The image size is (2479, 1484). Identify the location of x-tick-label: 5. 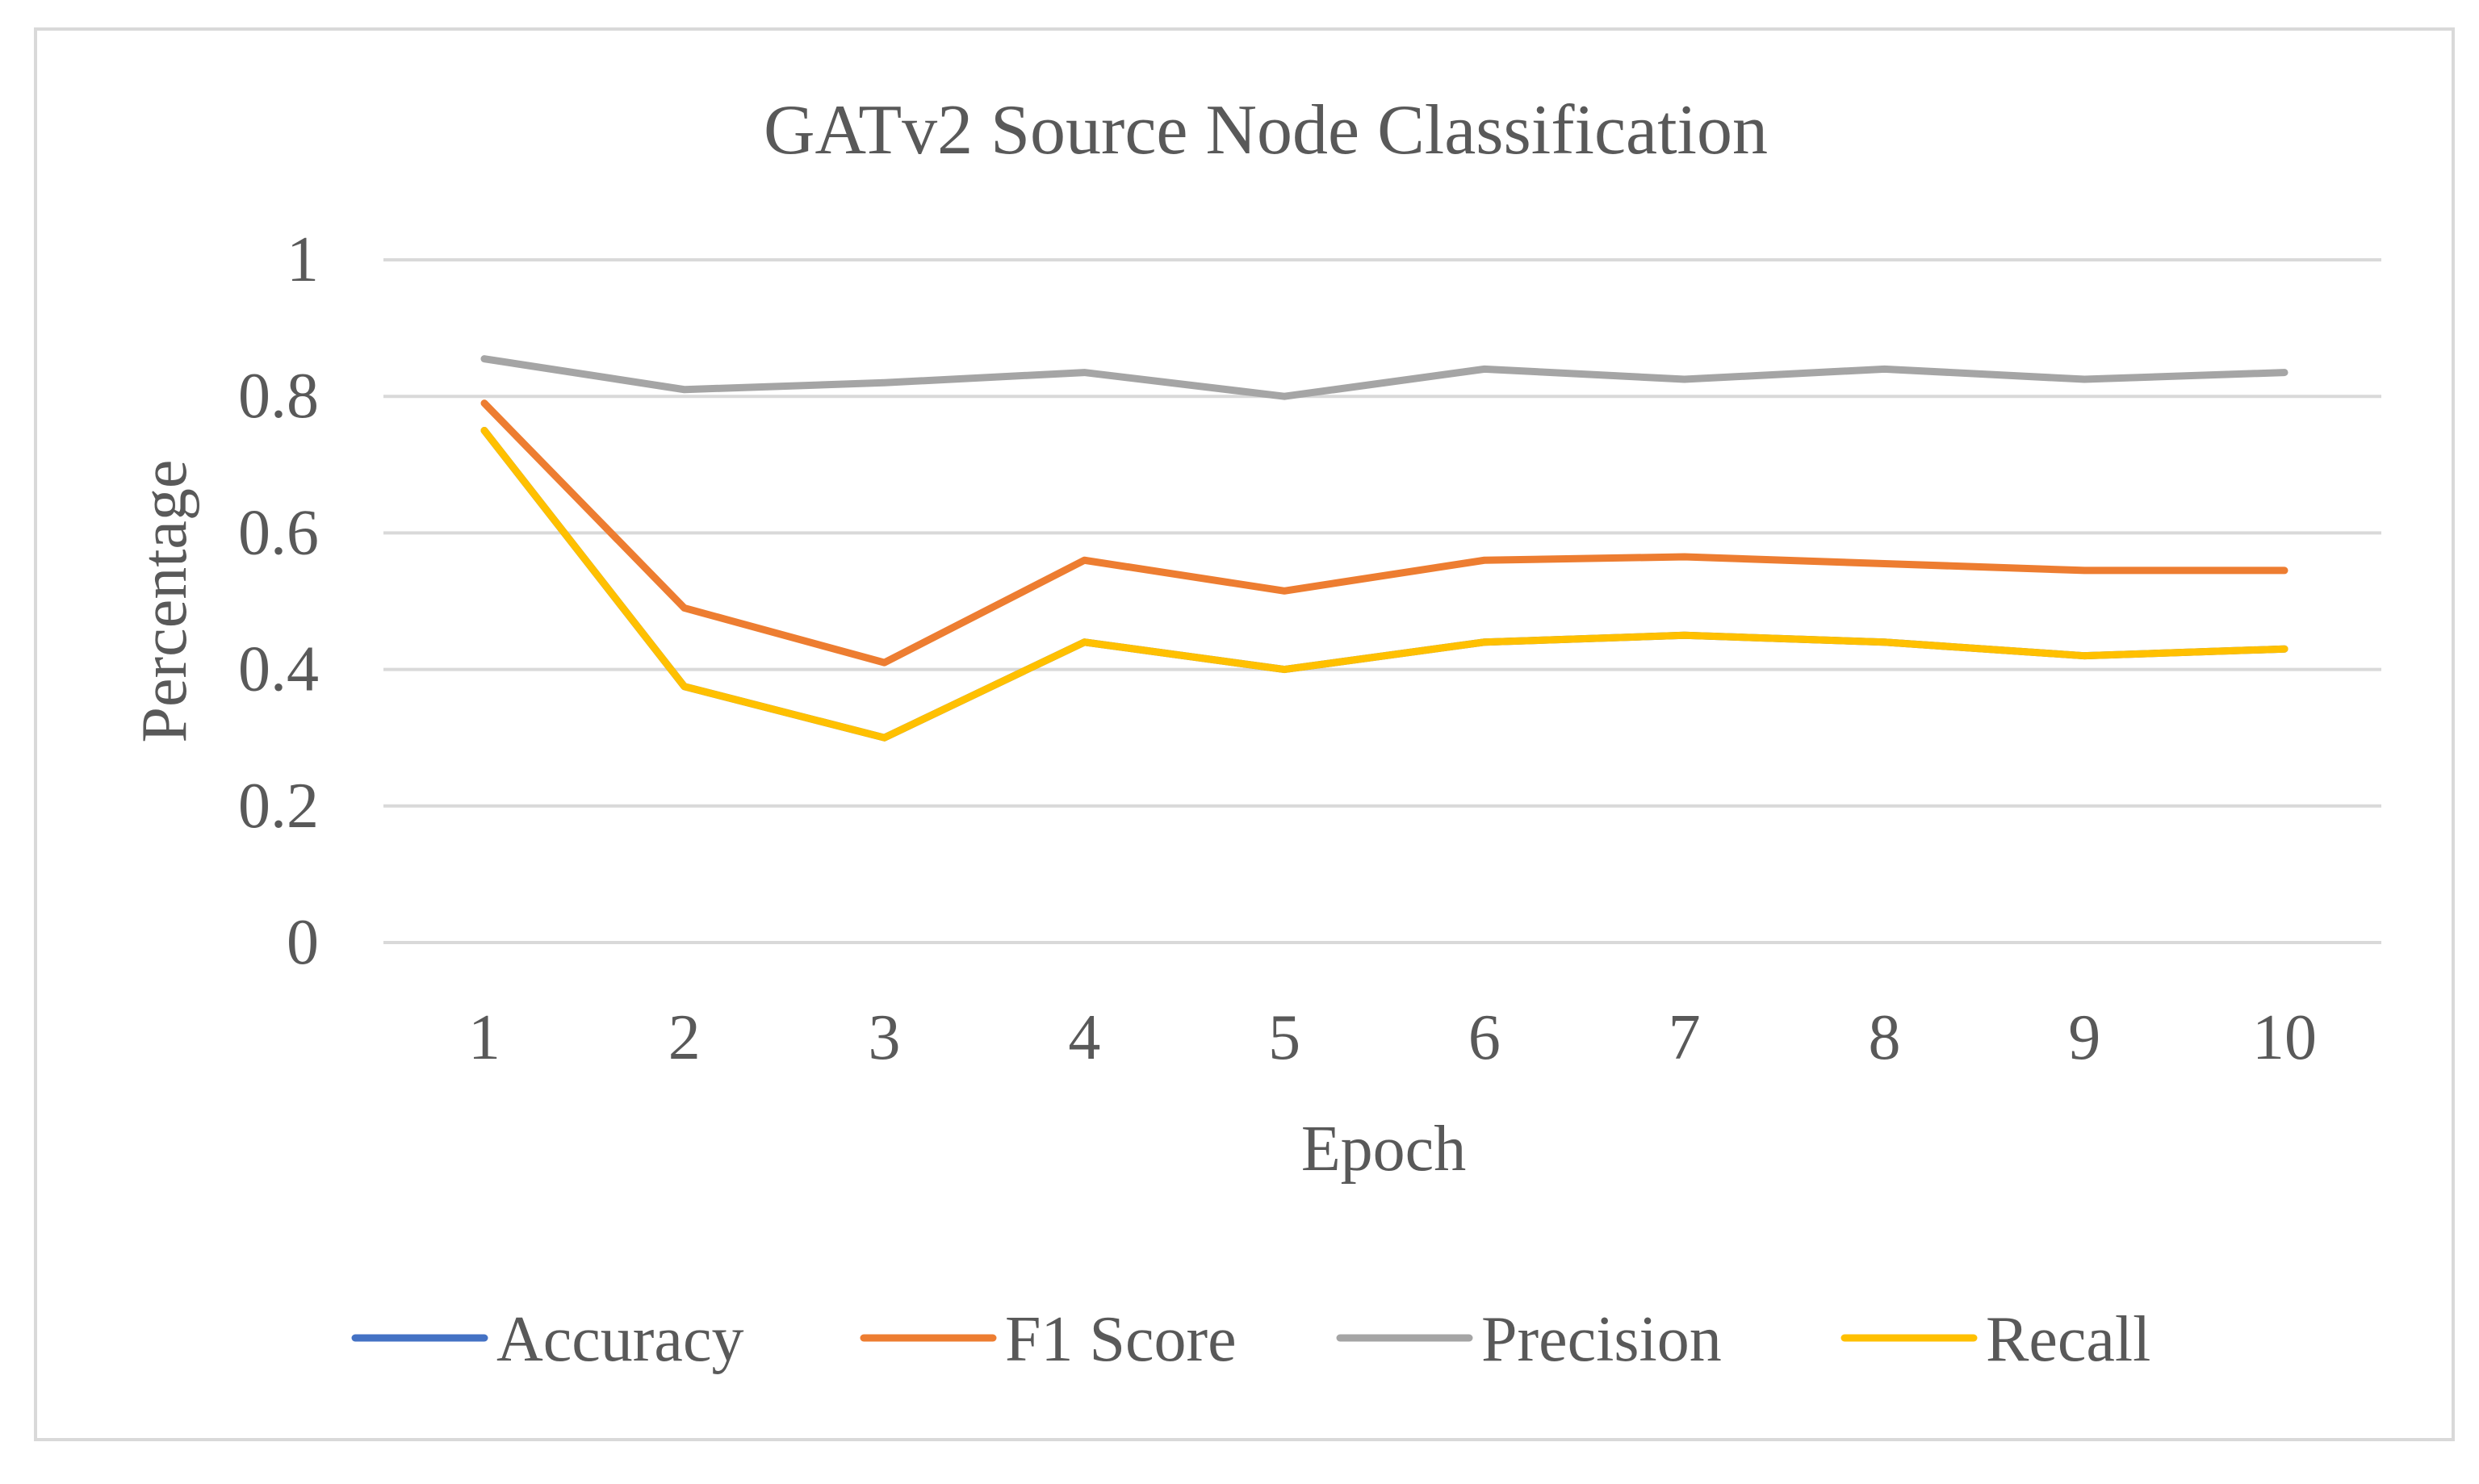
(1284, 1037).